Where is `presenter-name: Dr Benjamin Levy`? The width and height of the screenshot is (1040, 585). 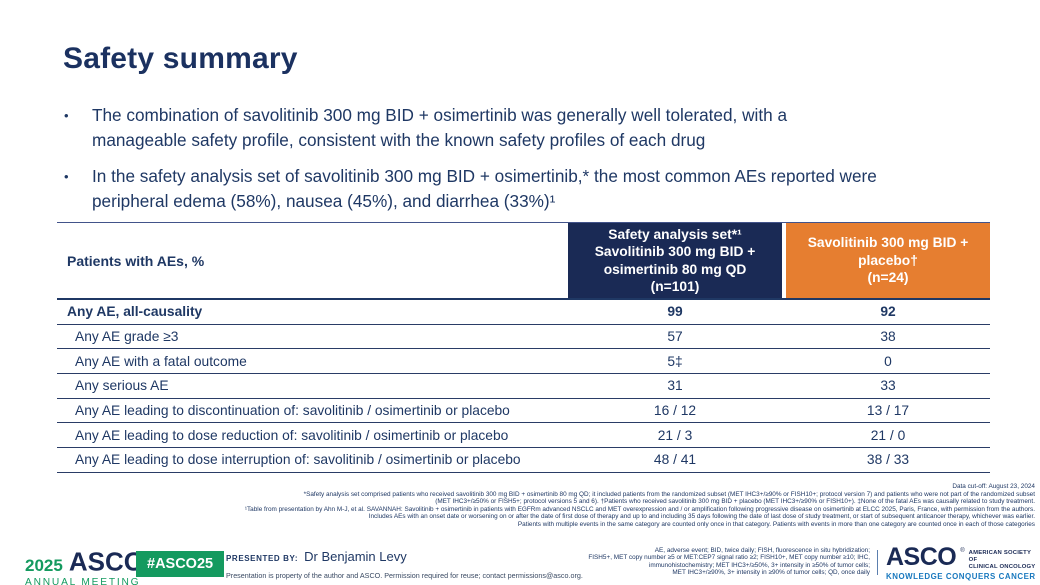 presenter-name: Dr Benjamin Levy is located at coordinates (355, 556).